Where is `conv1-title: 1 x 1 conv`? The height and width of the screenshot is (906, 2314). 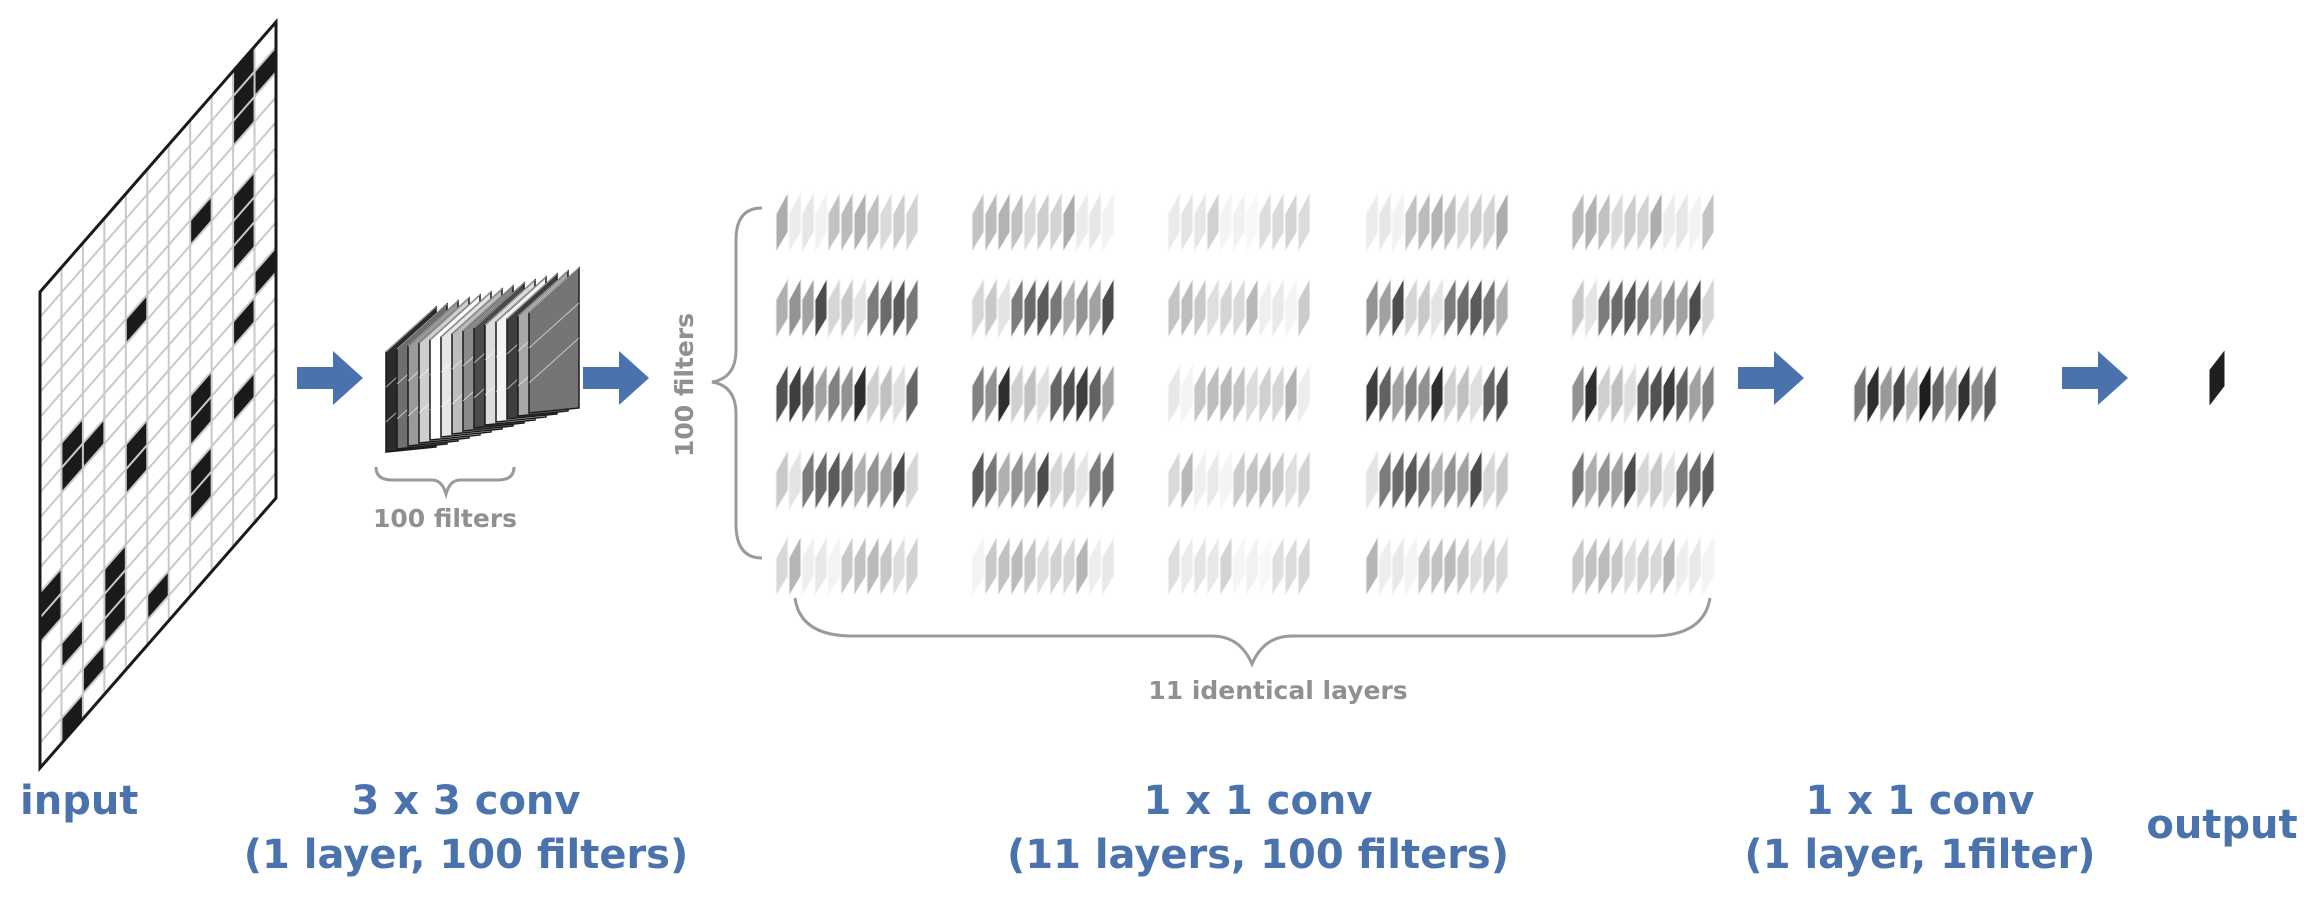 conv1-title: 1 x 1 conv is located at coordinates (1258, 801).